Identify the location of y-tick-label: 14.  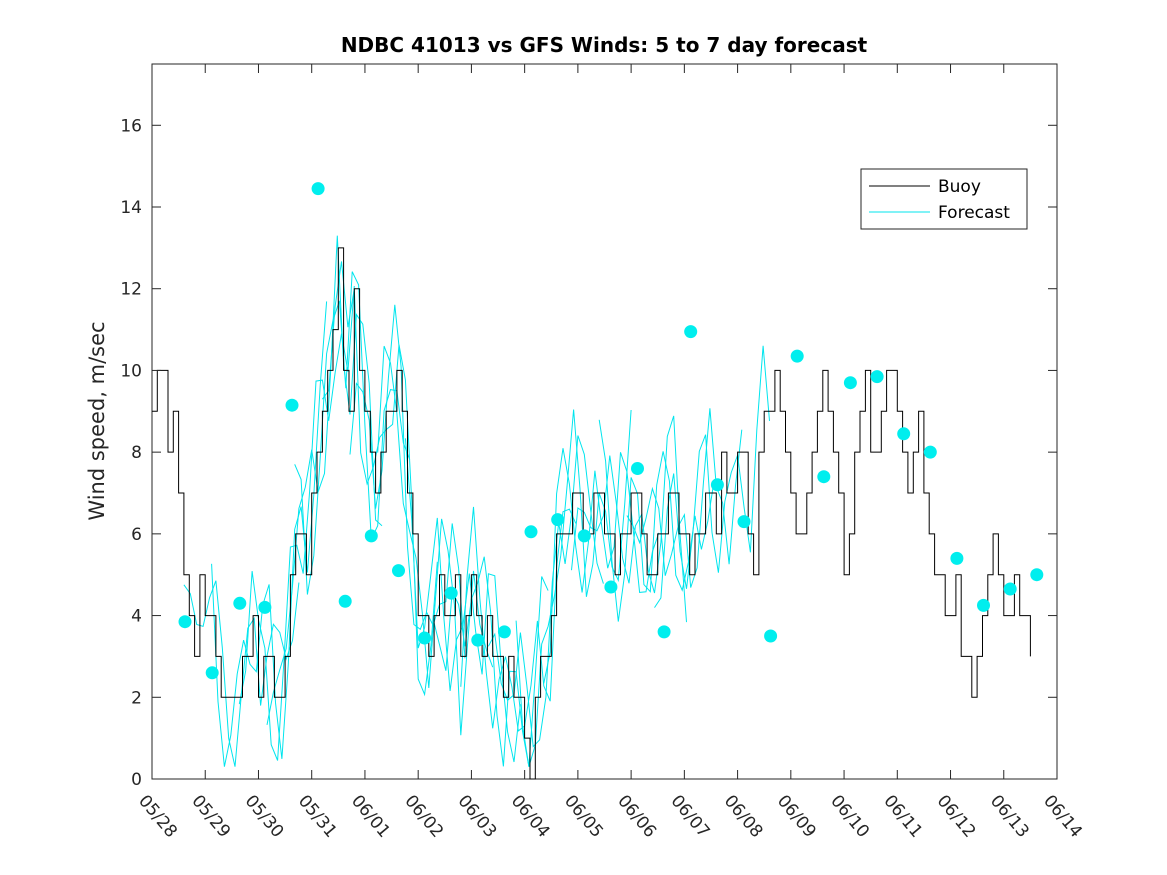
(131, 208).